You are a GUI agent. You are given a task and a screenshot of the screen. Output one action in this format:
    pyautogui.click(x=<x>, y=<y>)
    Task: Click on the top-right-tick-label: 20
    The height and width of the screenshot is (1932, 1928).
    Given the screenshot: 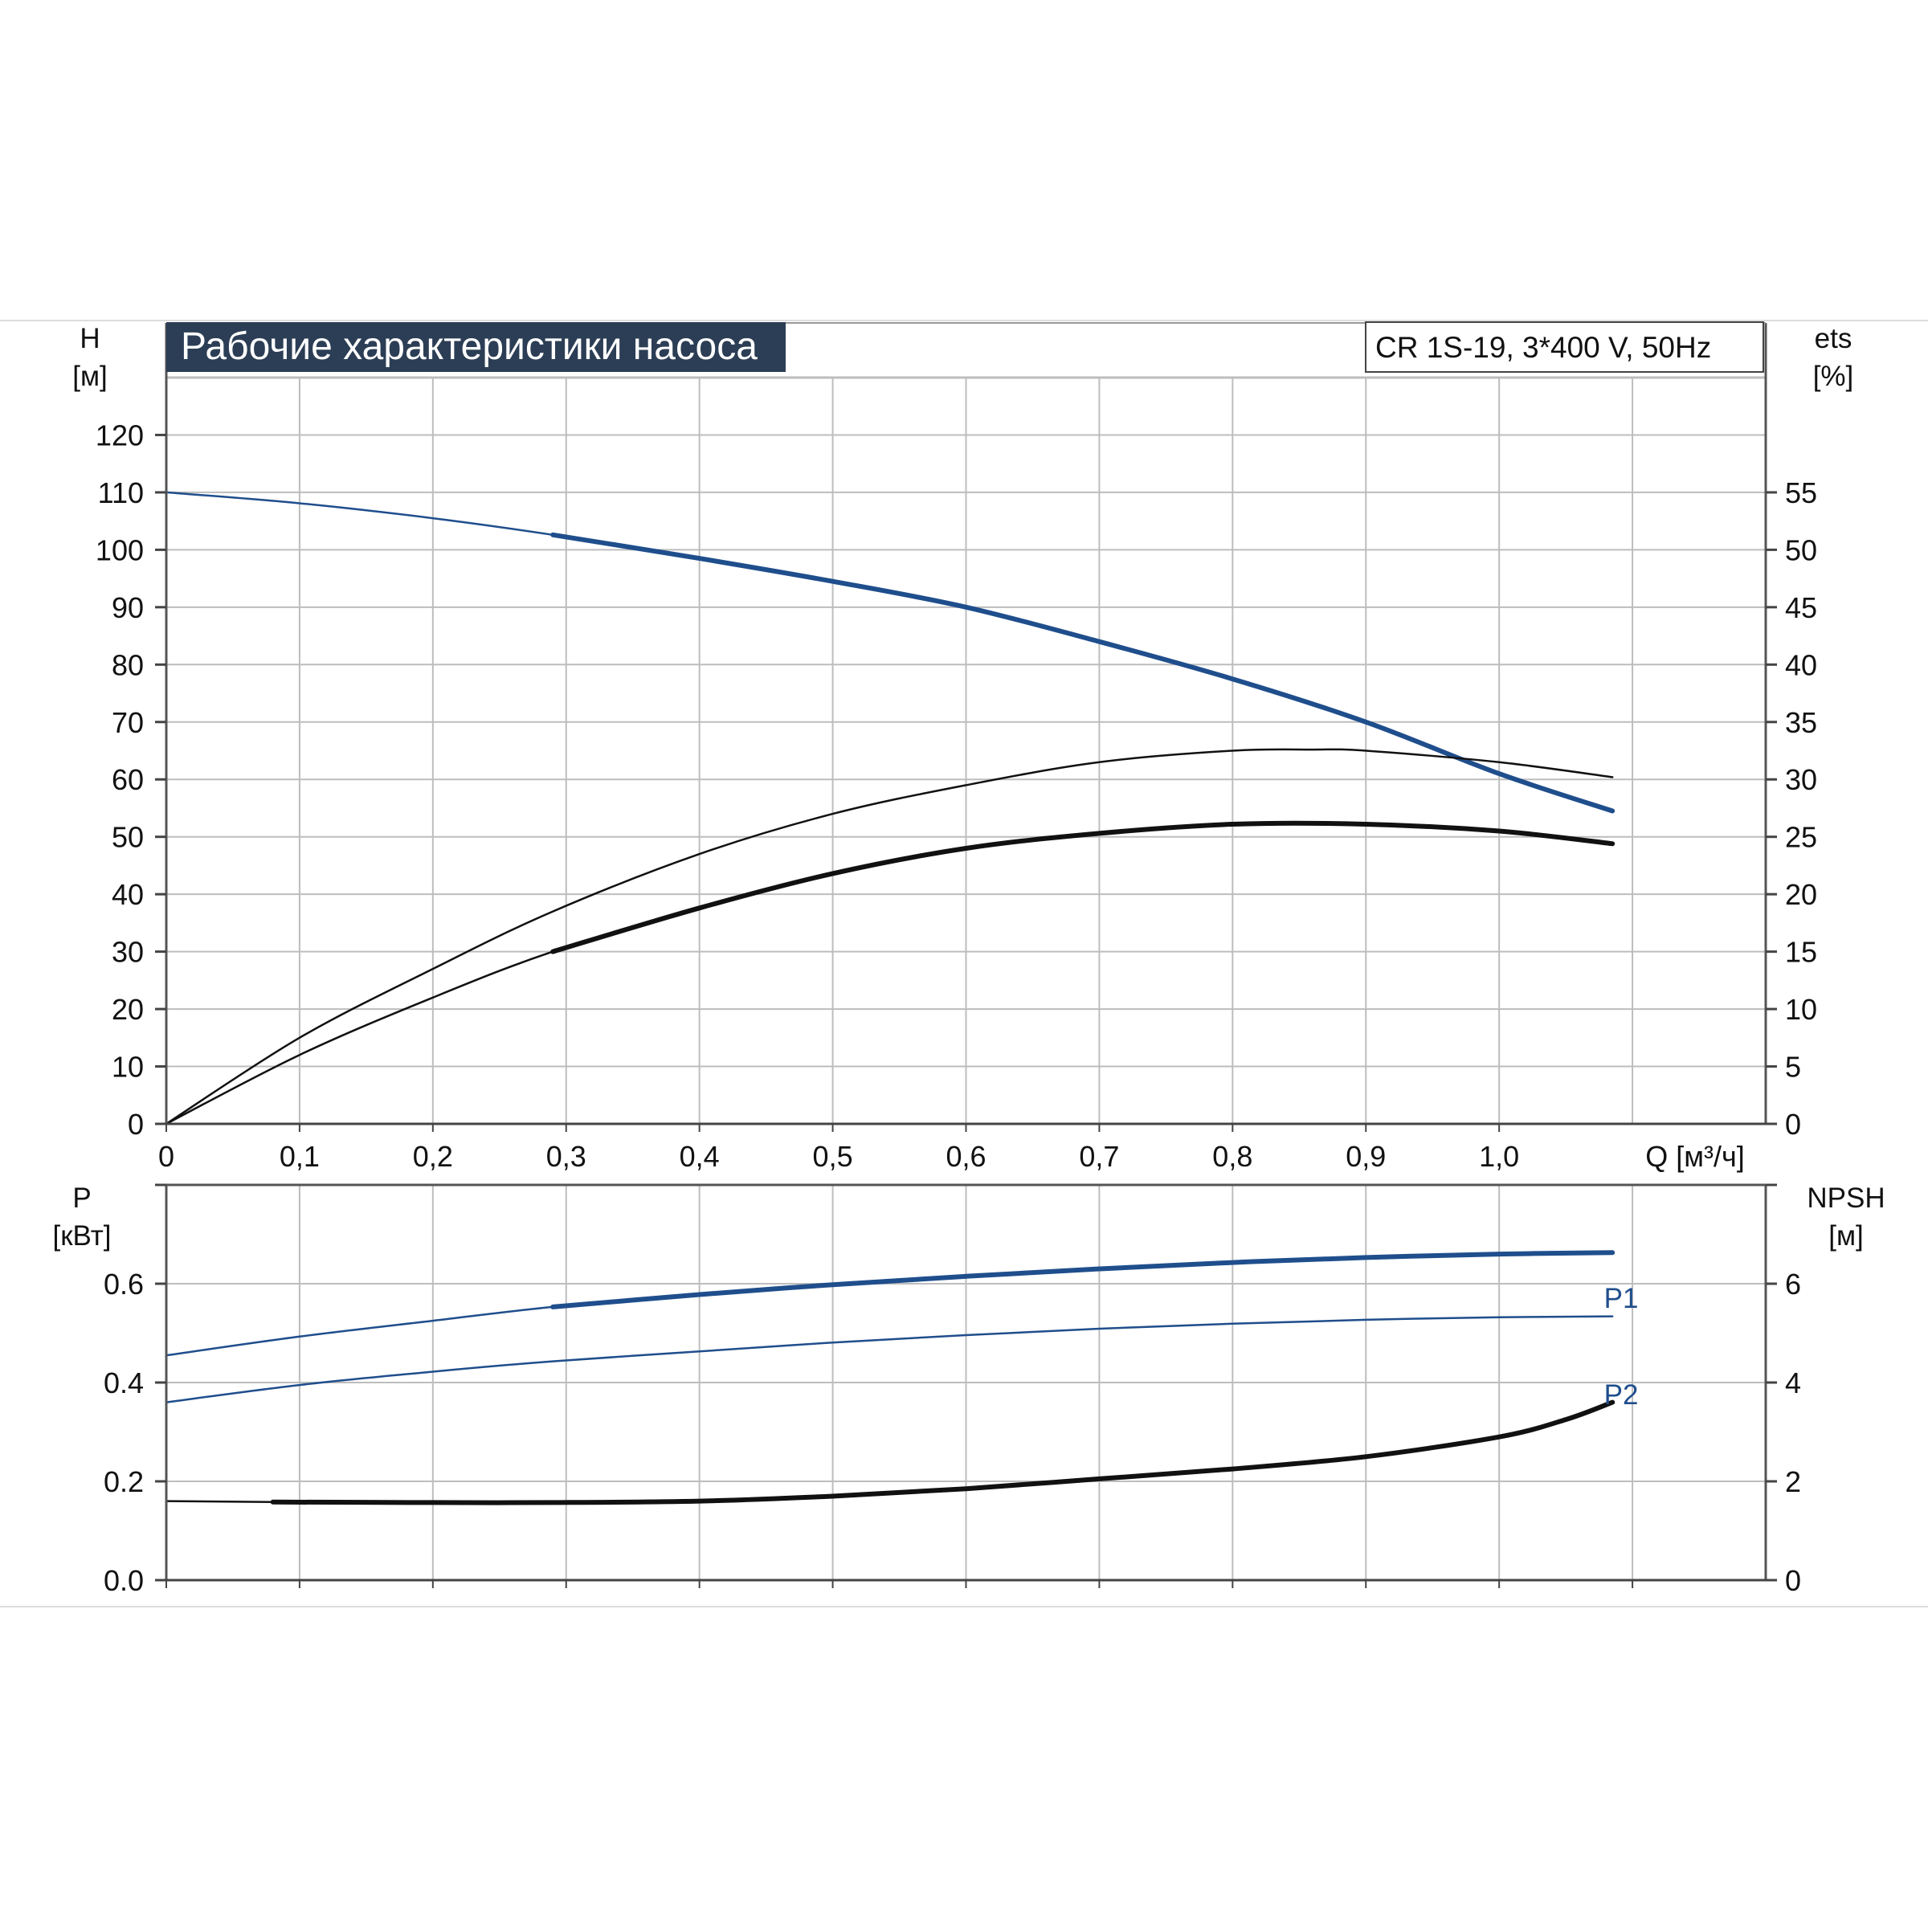 What is the action you would take?
    pyautogui.click(x=1801, y=895)
    